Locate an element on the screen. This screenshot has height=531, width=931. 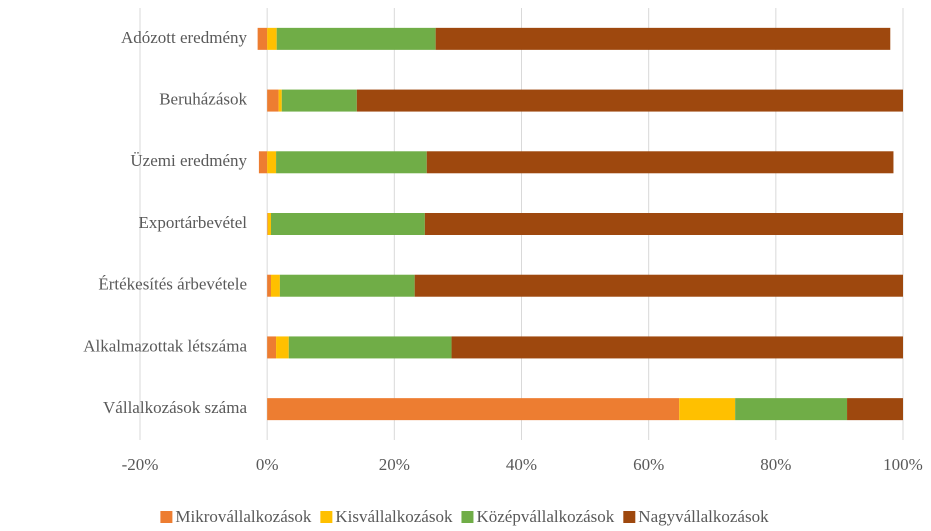
x-tick-label: -20% is located at coordinates (140, 464).